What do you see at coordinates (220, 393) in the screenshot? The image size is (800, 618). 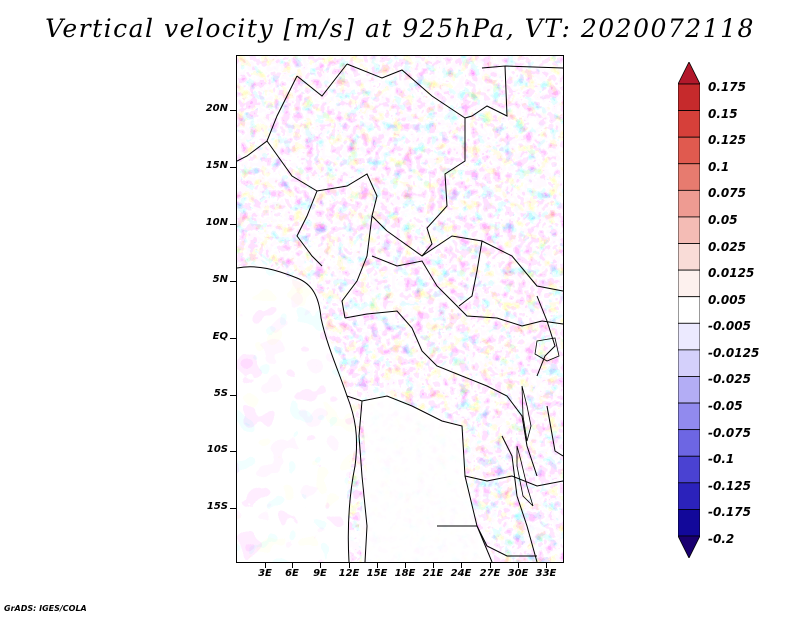 I see `lat-label: 5S` at bounding box center [220, 393].